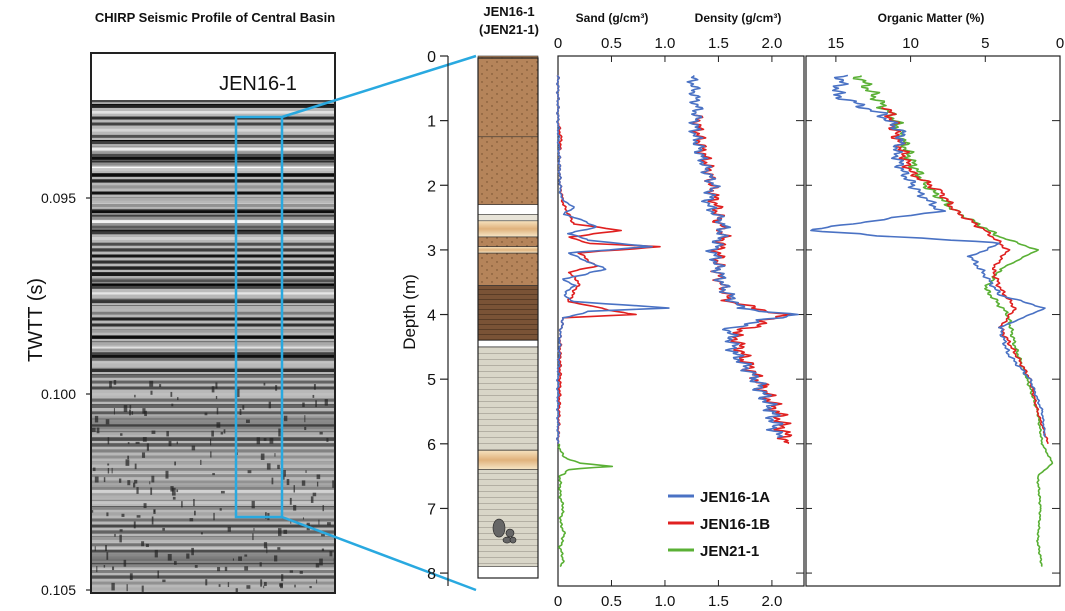 The height and width of the screenshot is (611, 1065). What do you see at coordinates (665, 601) in the screenshot?
I see `sd-bottom-tick-label: 1.0` at bounding box center [665, 601].